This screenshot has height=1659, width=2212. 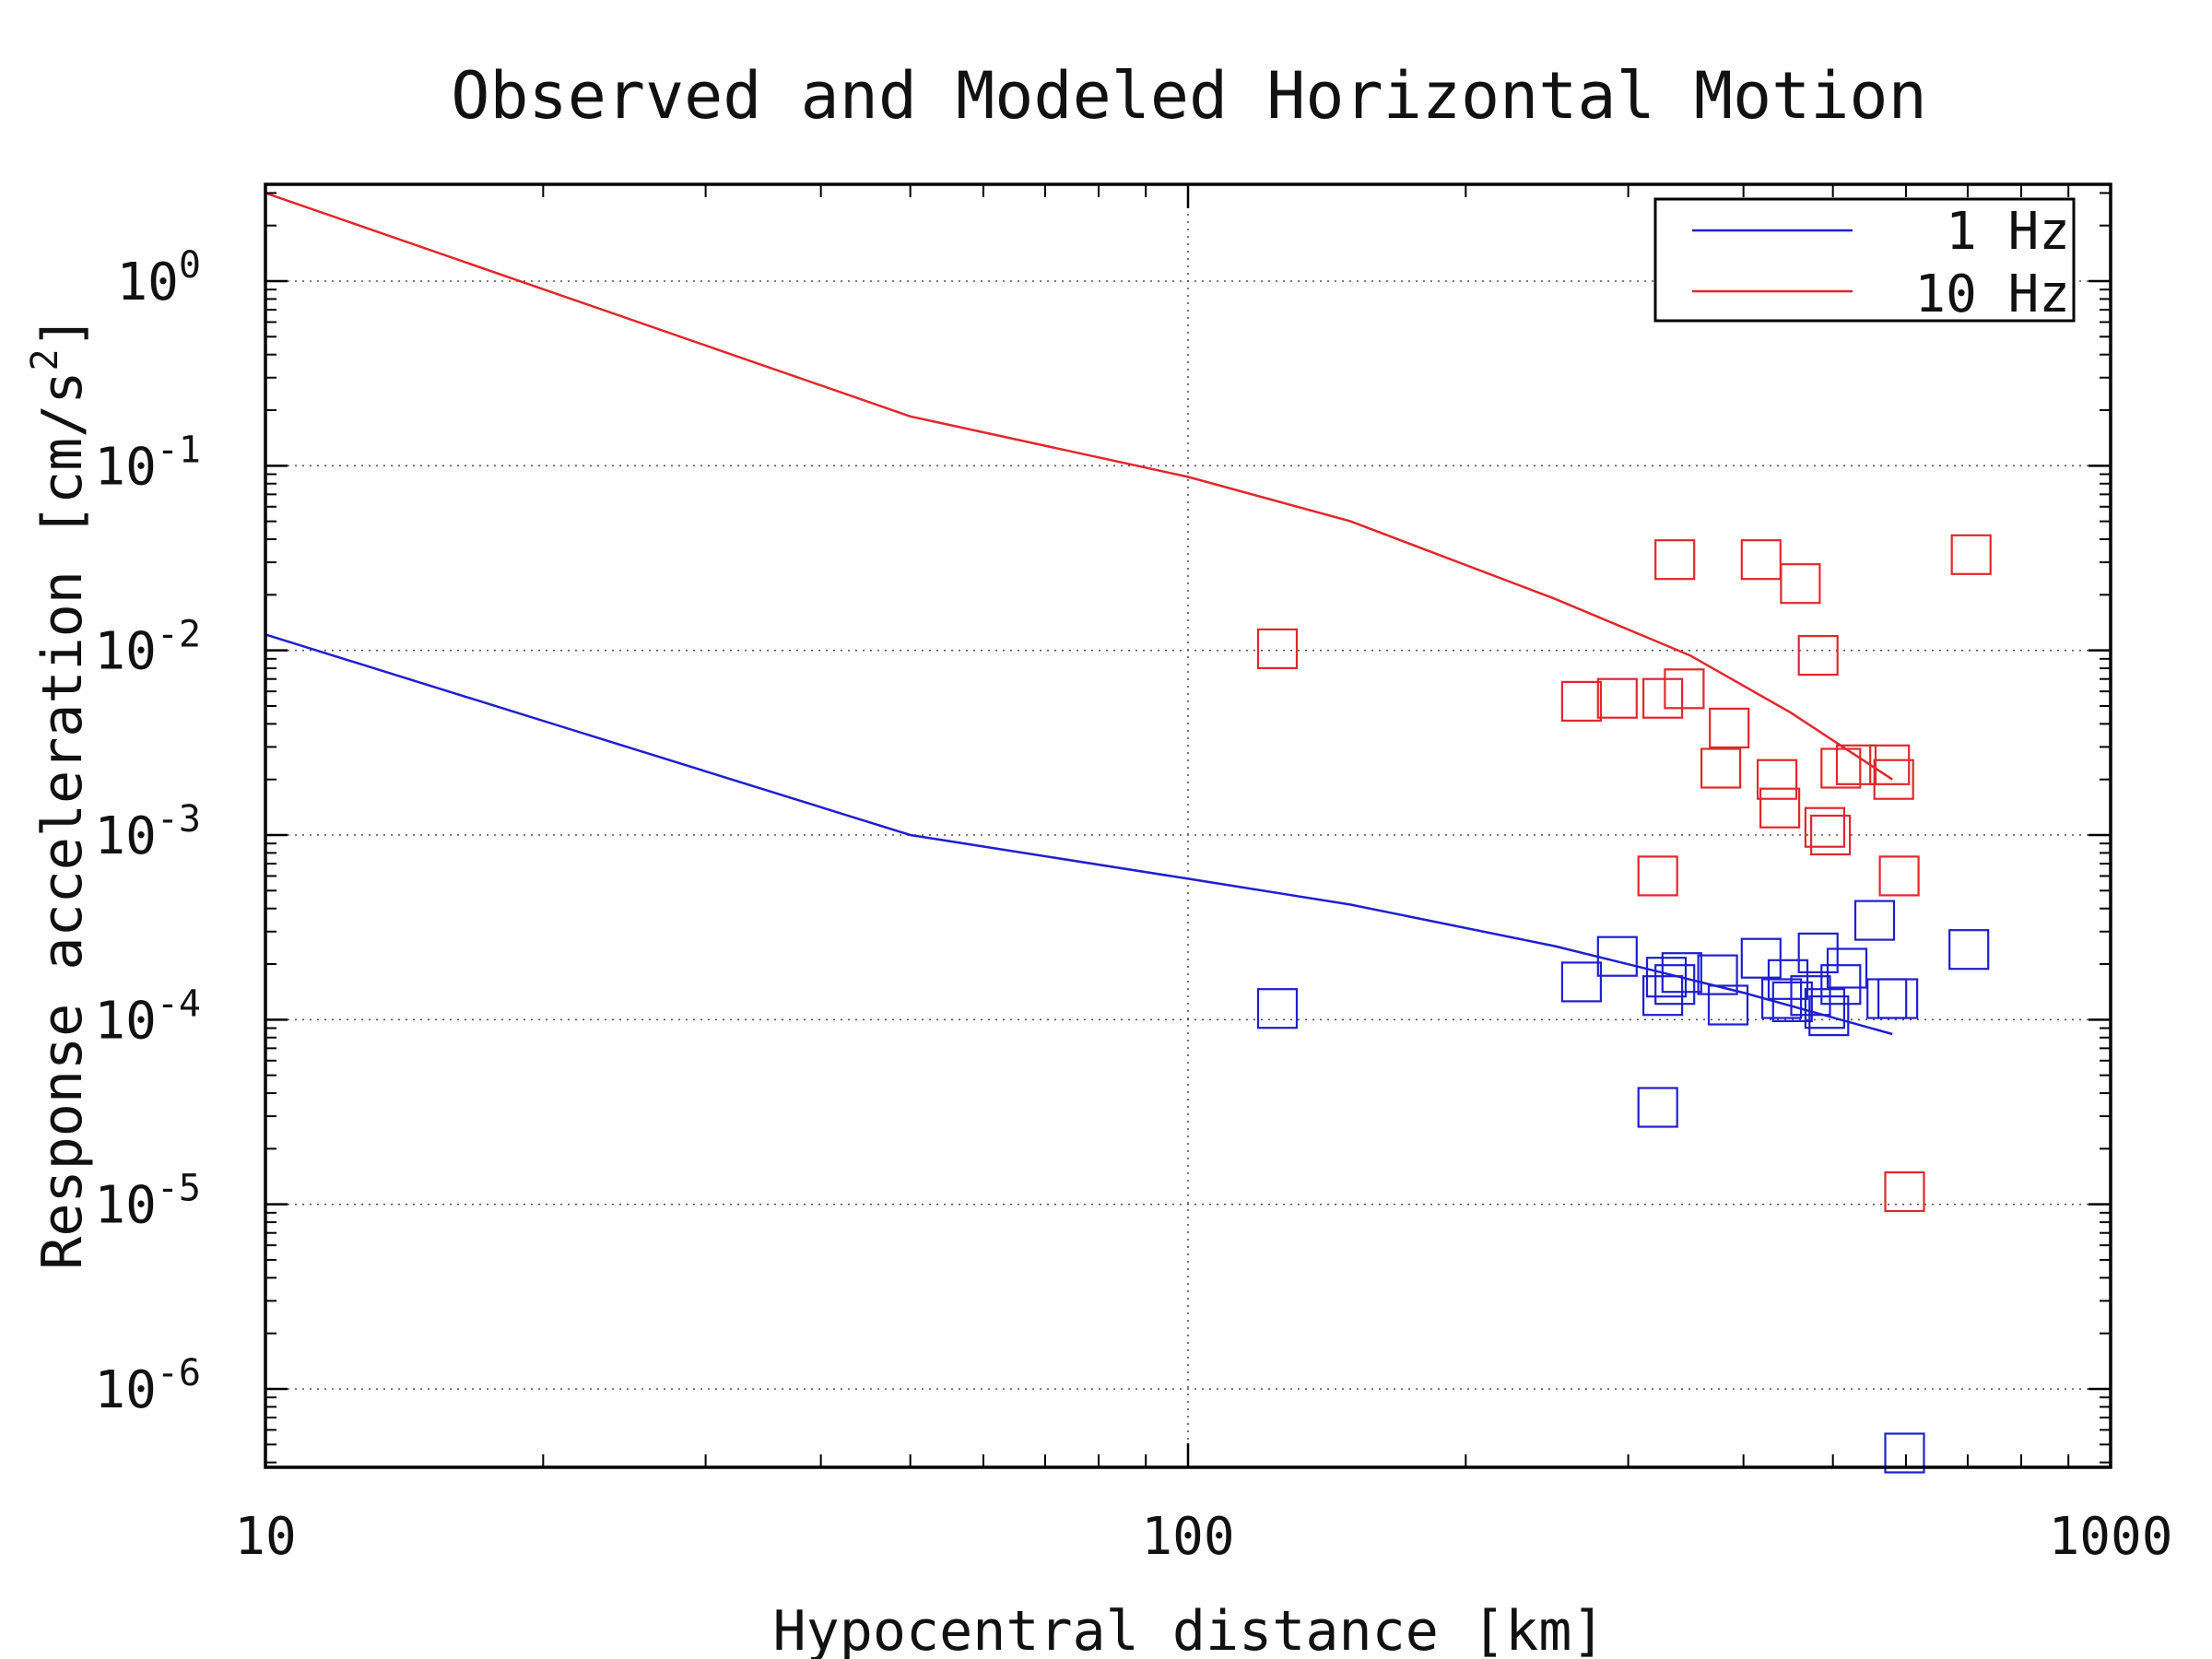 I want to click on legend: 1 Hz 10 Hz, so click(x=1864, y=260).